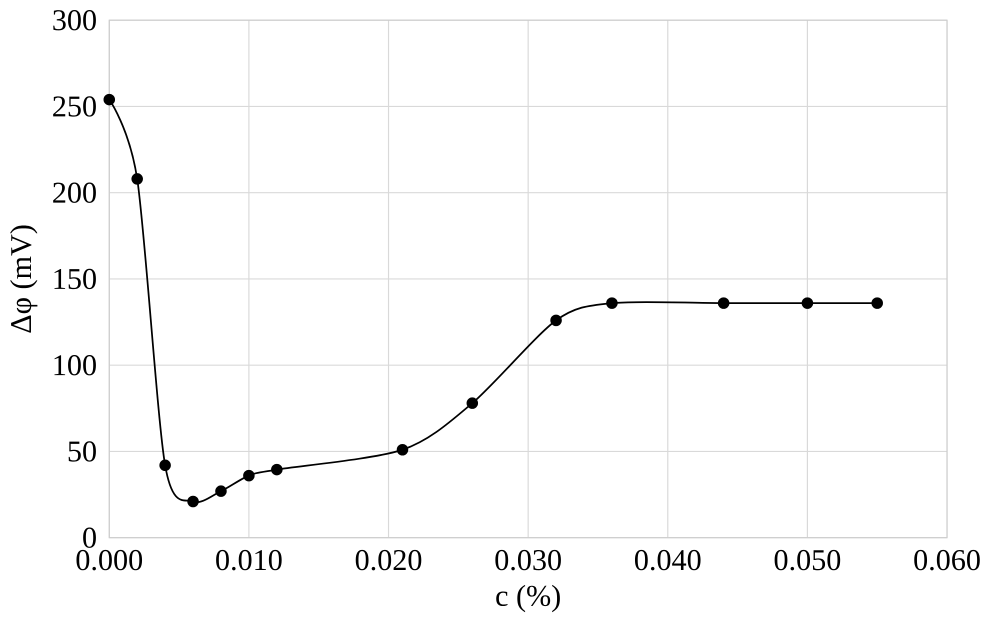 This screenshot has height=622, width=991. Describe the element at coordinates (82, 451) in the screenshot. I see `y-tick-label: 50` at that location.